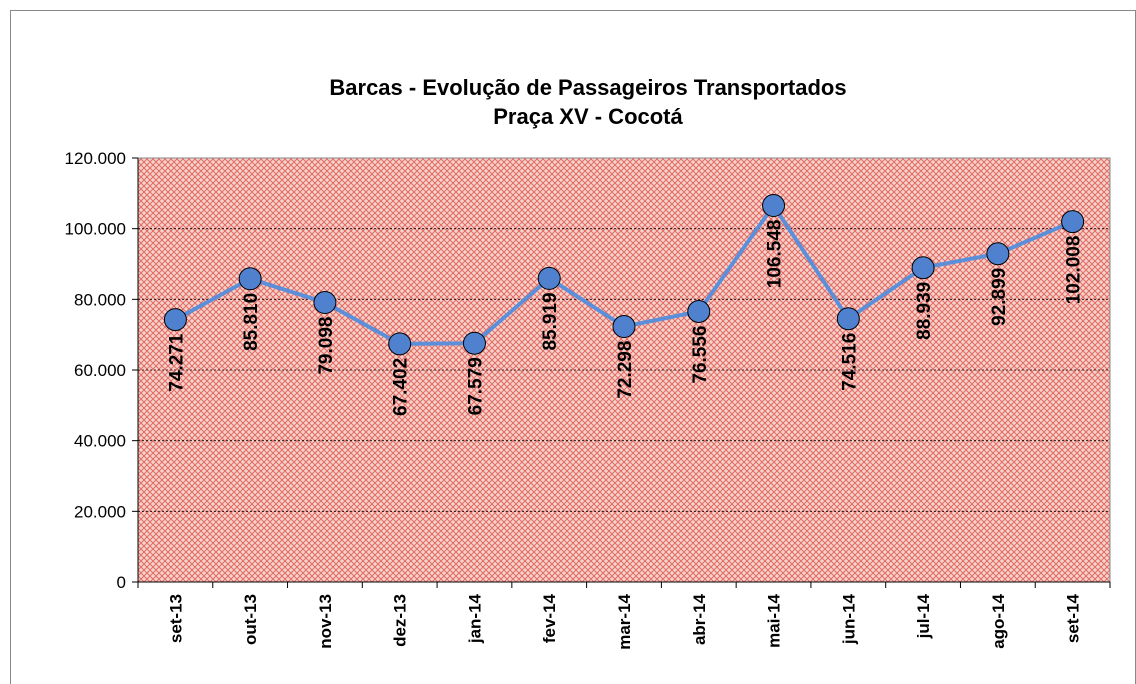 This screenshot has height=684, width=1136. Describe the element at coordinates (400, 620) in the screenshot. I see `x-tick-label: dez-13` at that location.